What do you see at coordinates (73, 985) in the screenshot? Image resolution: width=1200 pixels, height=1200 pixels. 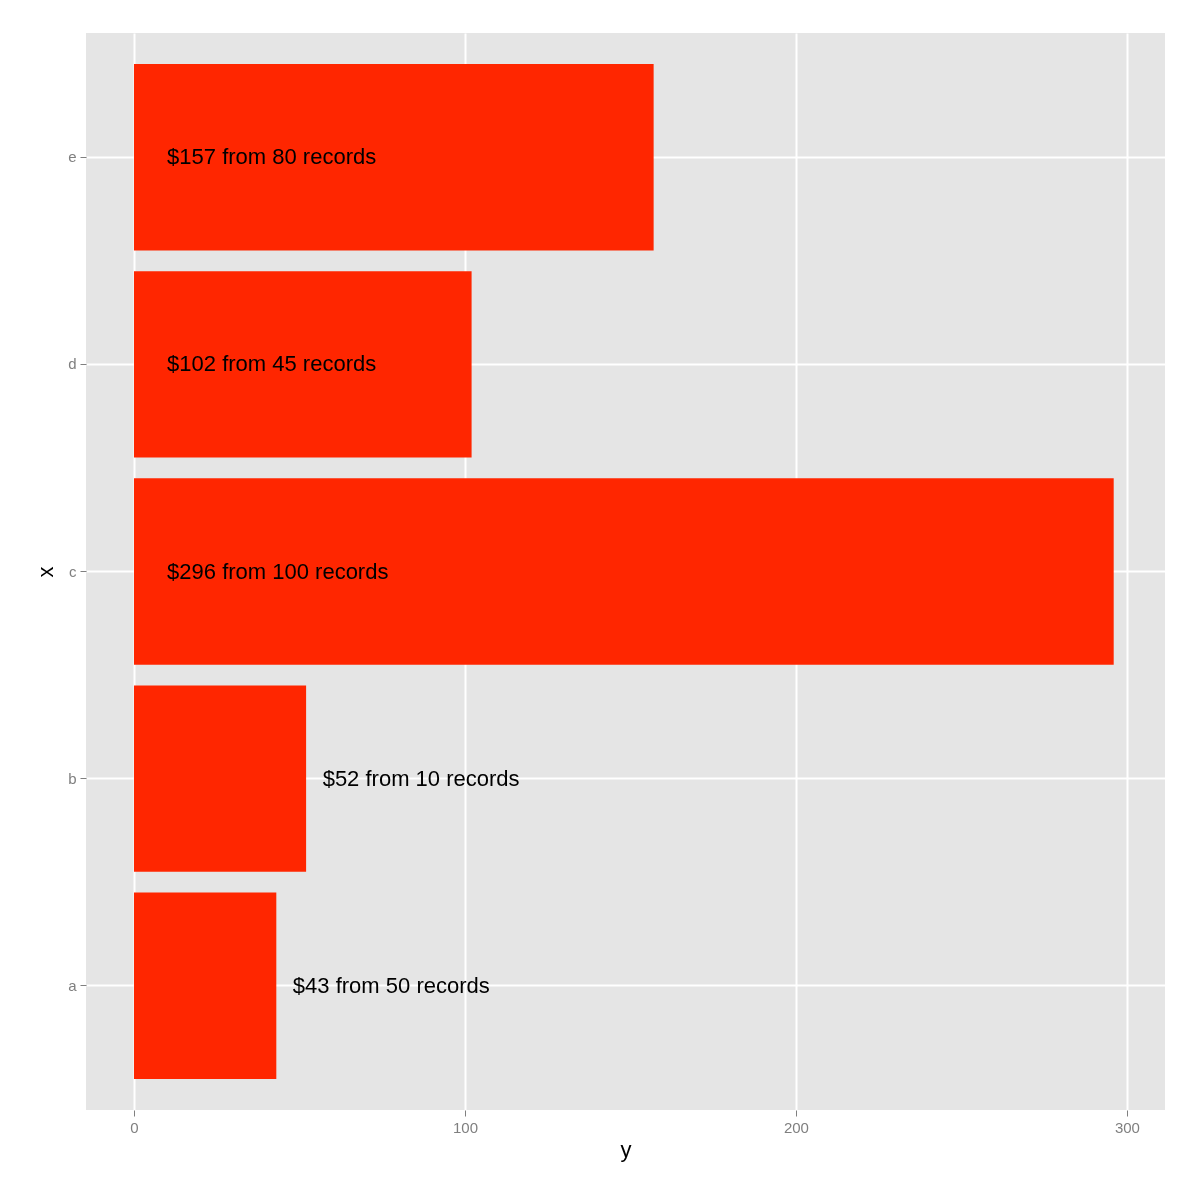 I see `y-tick-label: a` at bounding box center [73, 985].